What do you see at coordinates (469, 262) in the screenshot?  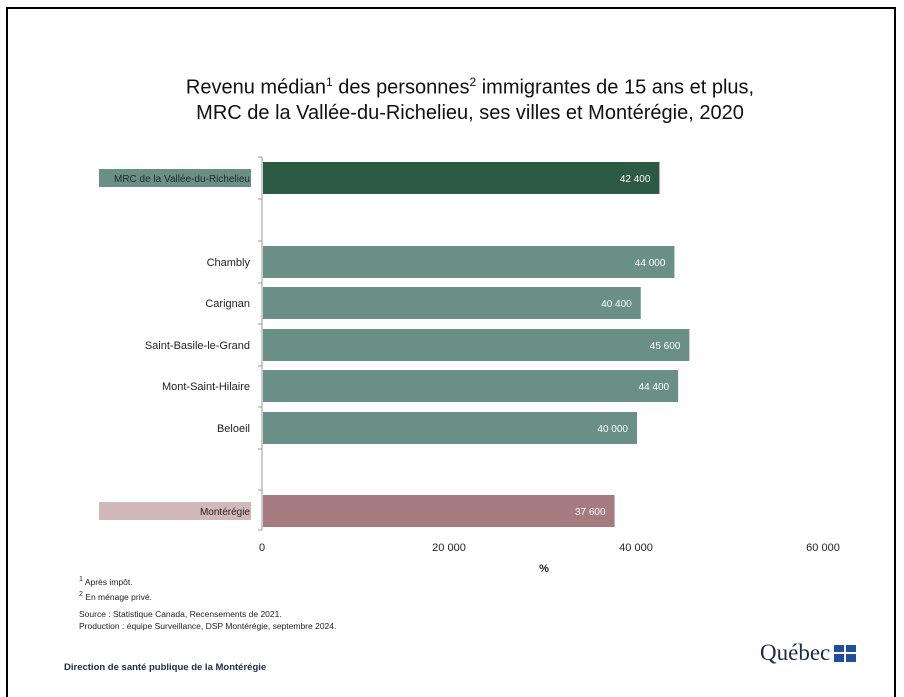 I see `bar-chambly` at bounding box center [469, 262].